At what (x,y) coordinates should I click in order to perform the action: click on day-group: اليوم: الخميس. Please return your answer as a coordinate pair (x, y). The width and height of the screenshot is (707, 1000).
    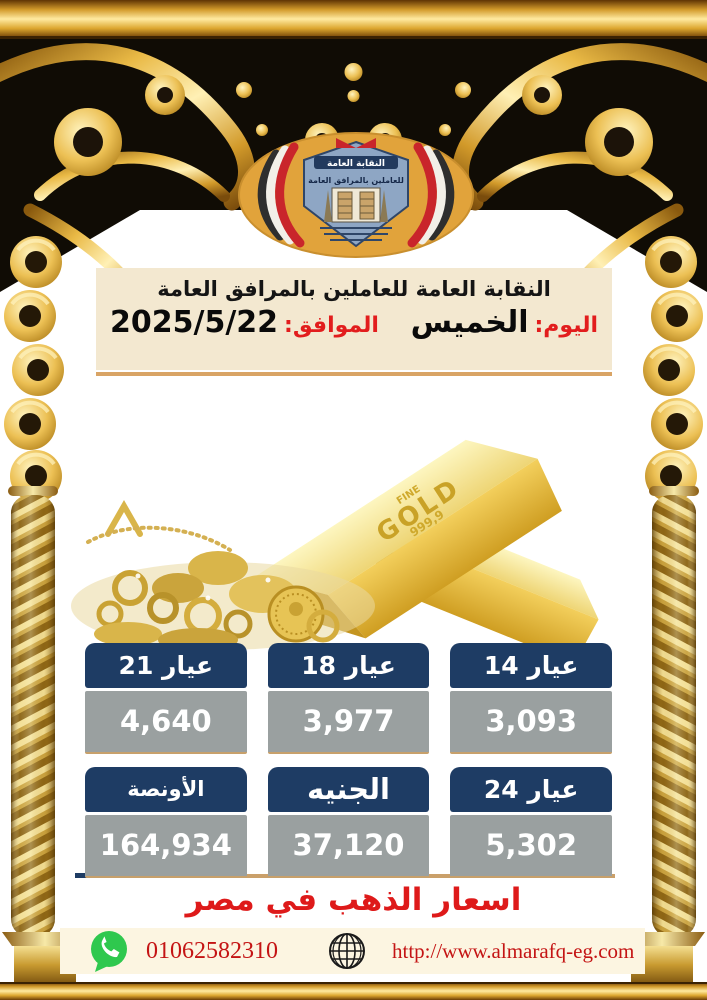
    Looking at the image, I should click on (504, 322).